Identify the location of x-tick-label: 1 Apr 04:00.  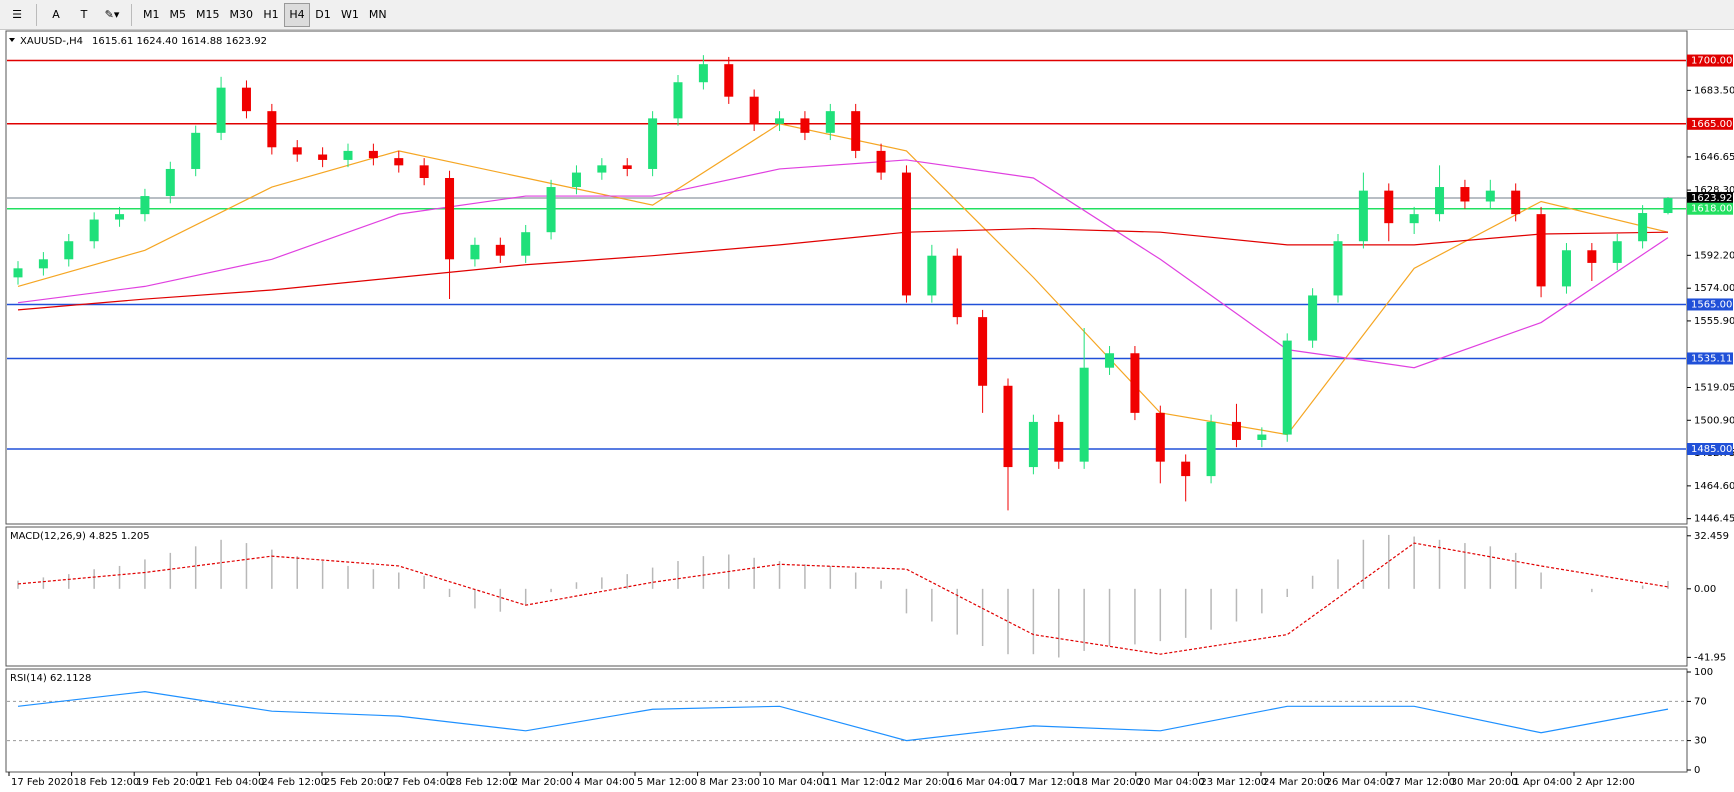
(1542, 782).